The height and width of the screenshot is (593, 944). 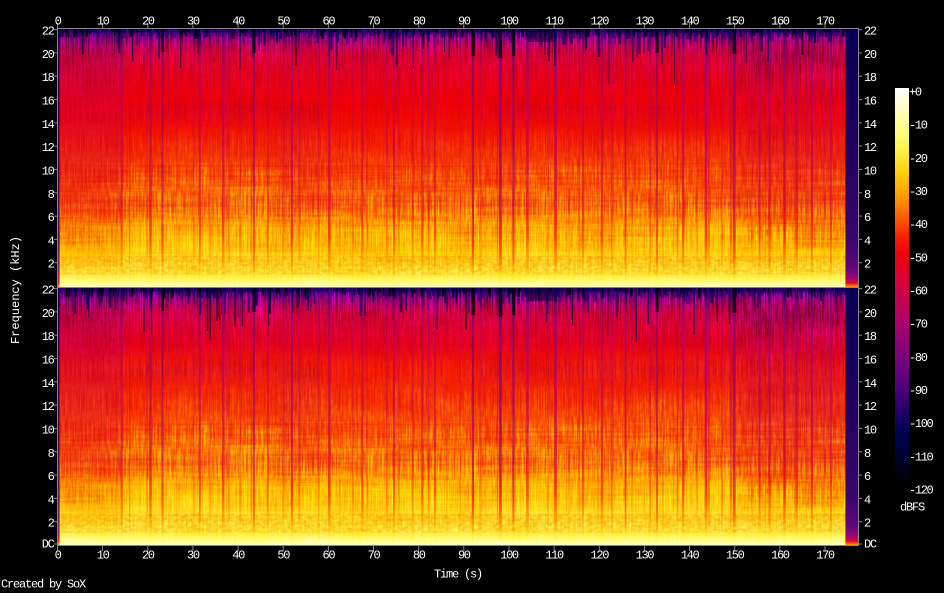 What do you see at coordinates (43, 585) in the screenshot?
I see `svg-text: Created by SoX` at bounding box center [43, 585].